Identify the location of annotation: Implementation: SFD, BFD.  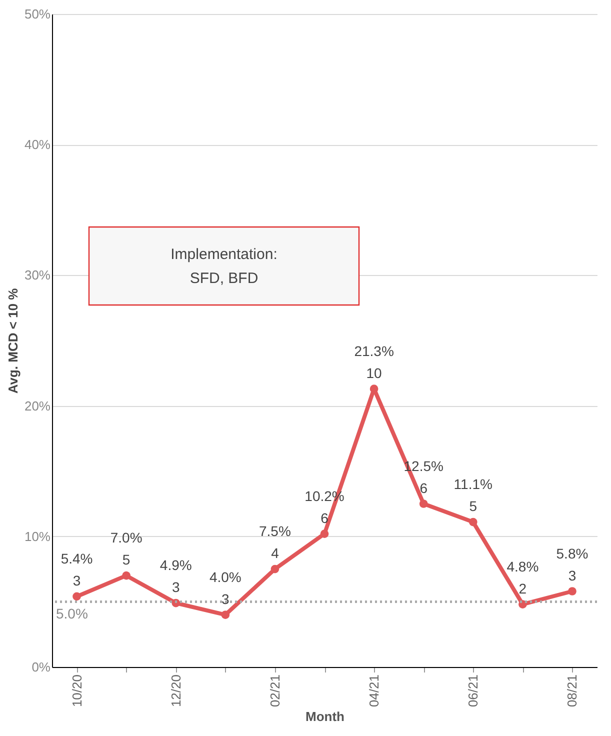
(224, 266).